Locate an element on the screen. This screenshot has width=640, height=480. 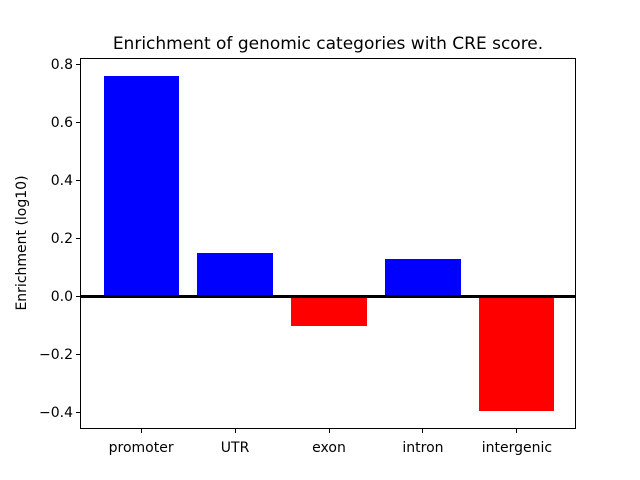
x-tick-label-intergenic: intergenic is located at coordinates (517, 448).